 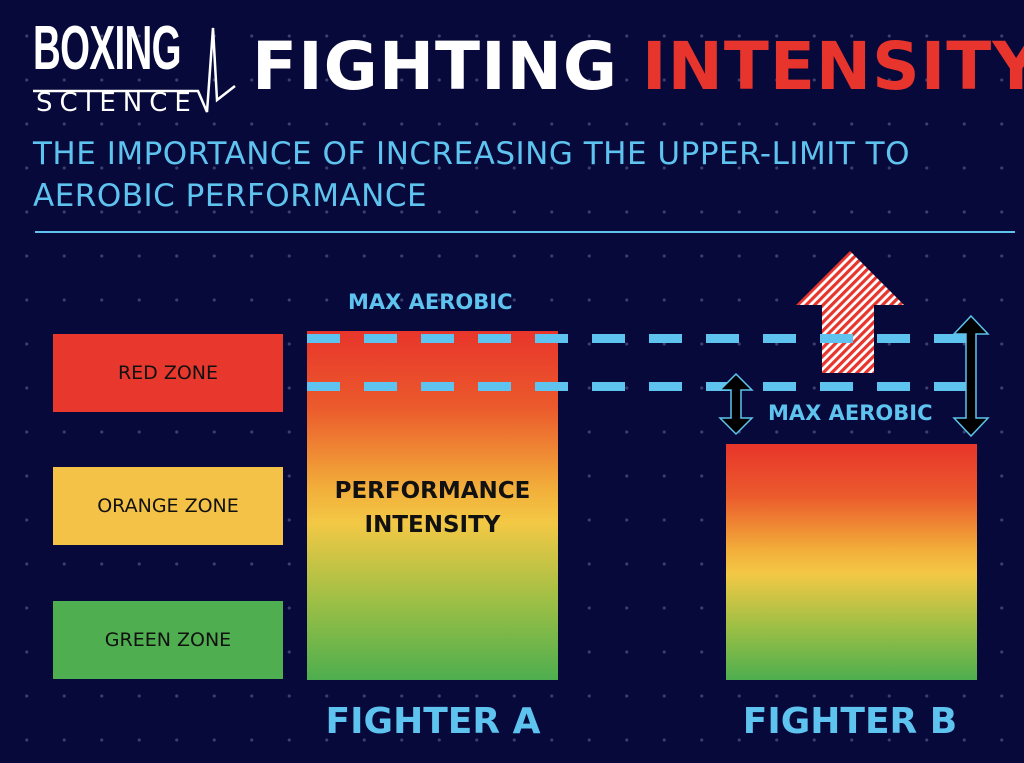 I want to click on logo-boxing: BOXING, so click(x=107, y=48).